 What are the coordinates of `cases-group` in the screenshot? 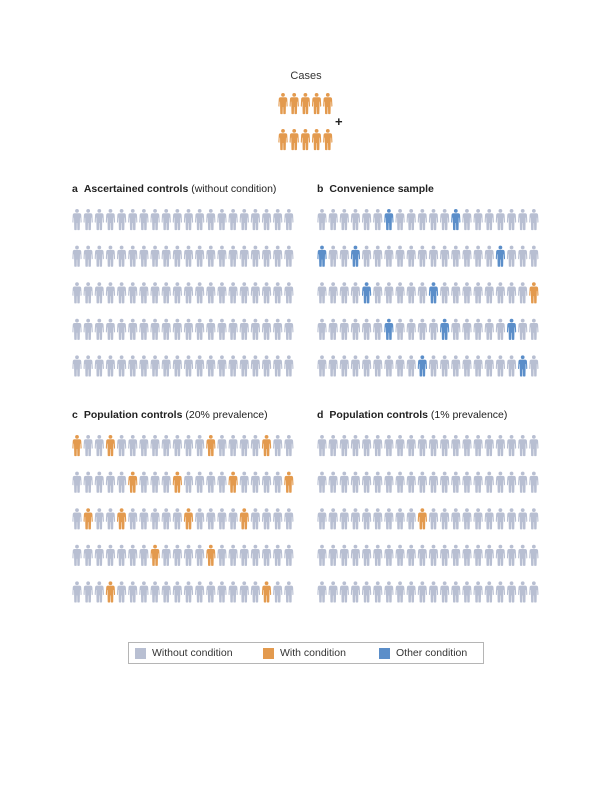 It's located at (305, 122).